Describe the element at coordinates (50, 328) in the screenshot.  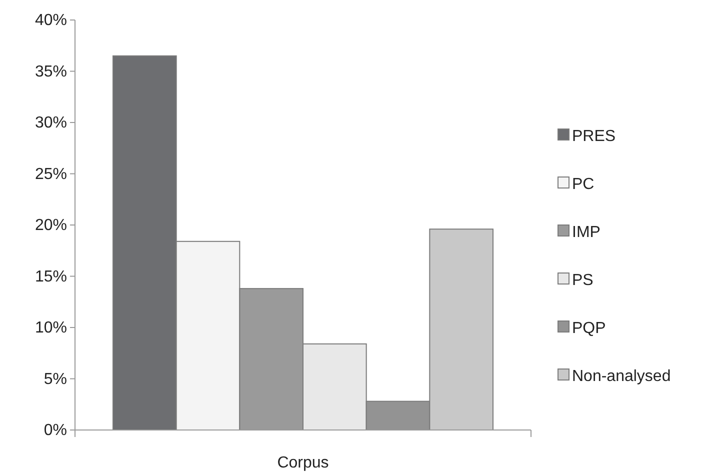
I see `y-tick-label: 10%` at that location.